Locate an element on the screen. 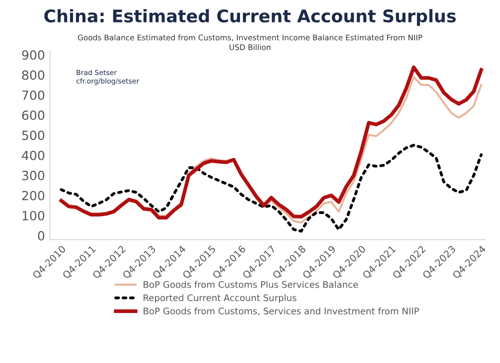 This screenshot has height=363, width=500. y-tick-label: 100 is located at coordinates (33, 215).